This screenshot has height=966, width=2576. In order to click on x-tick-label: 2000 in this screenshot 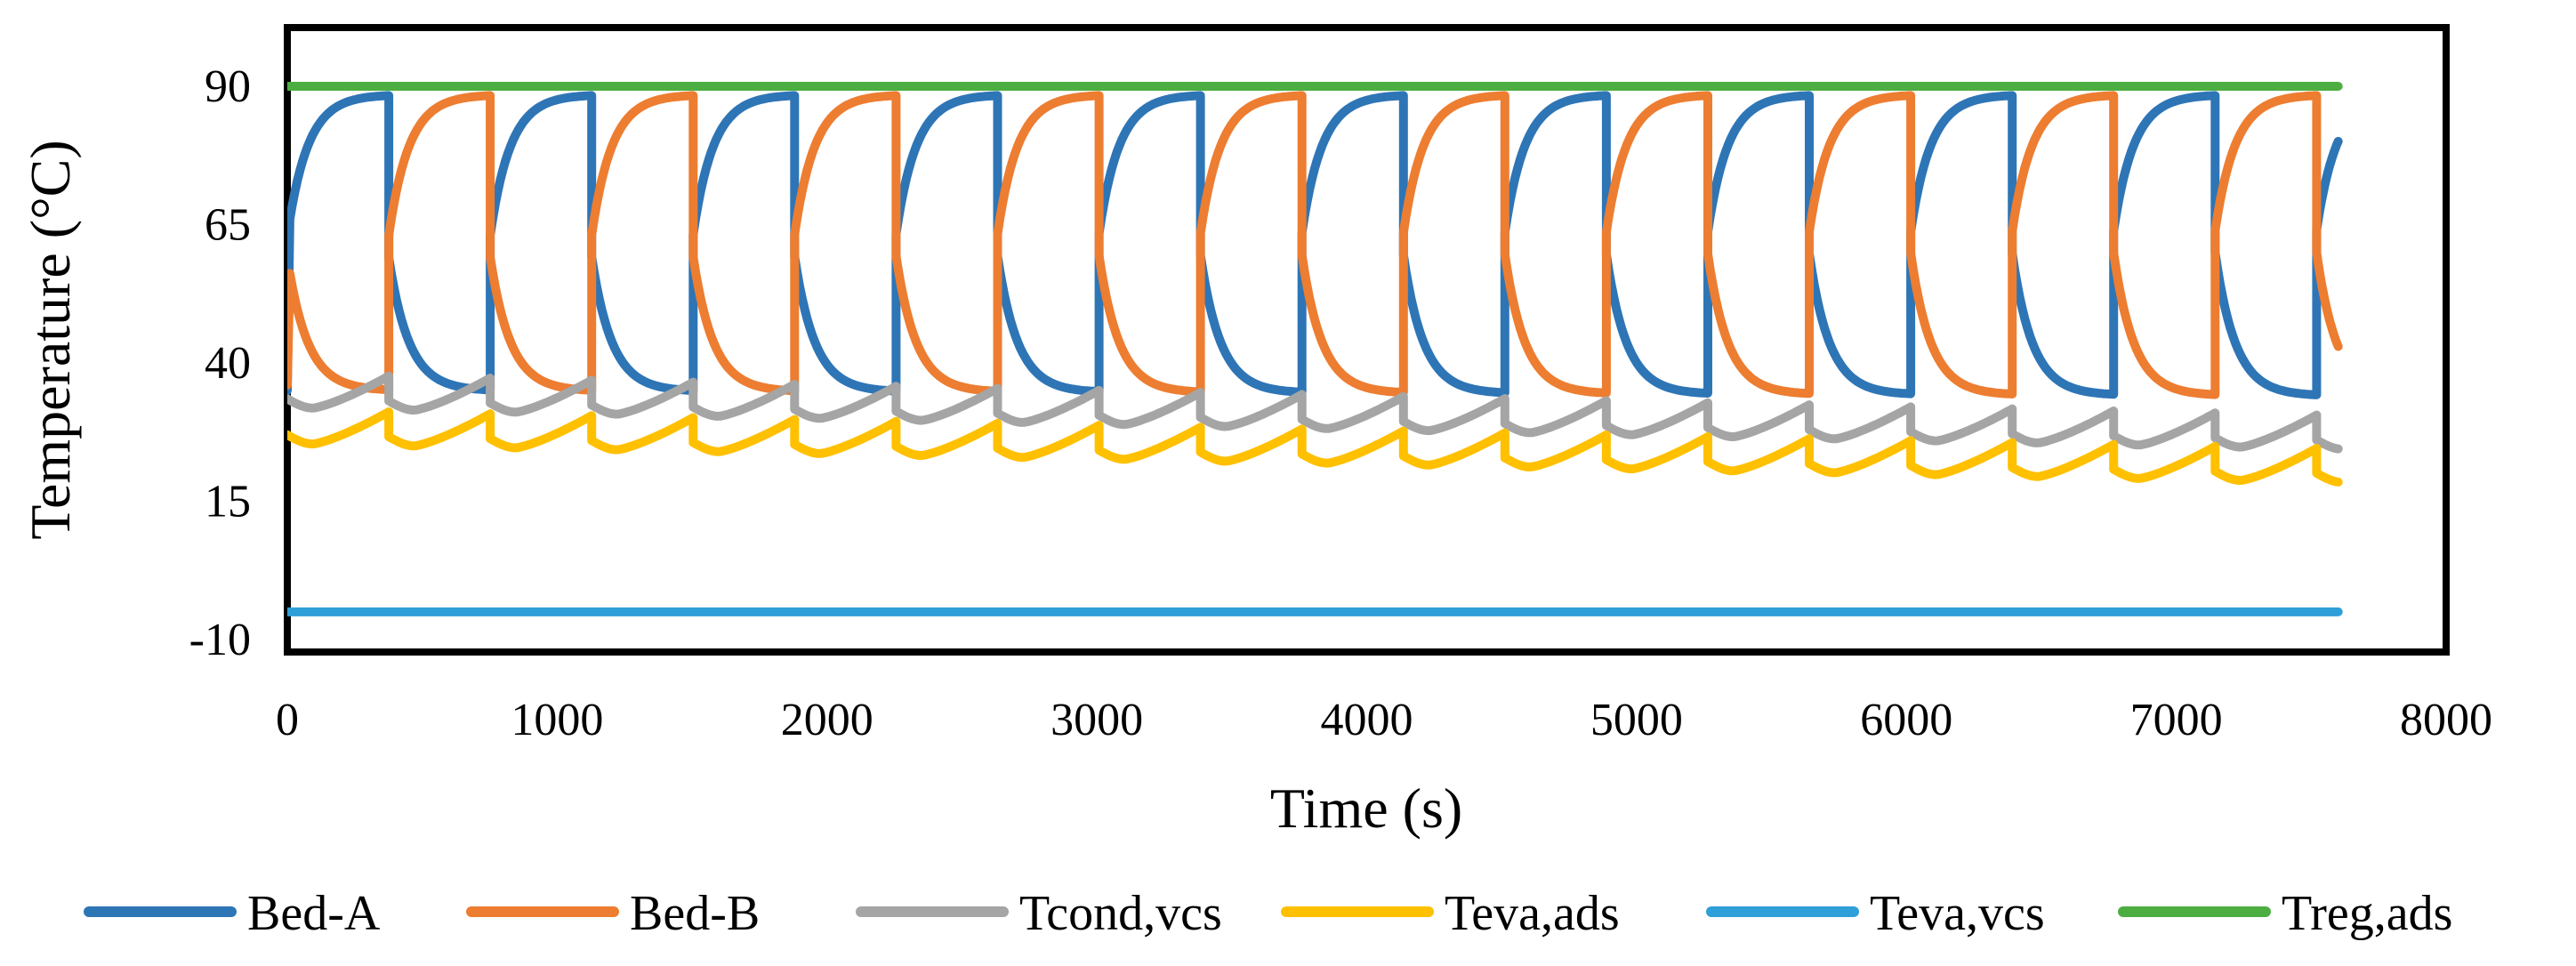, I will do `click(827, 720)`.